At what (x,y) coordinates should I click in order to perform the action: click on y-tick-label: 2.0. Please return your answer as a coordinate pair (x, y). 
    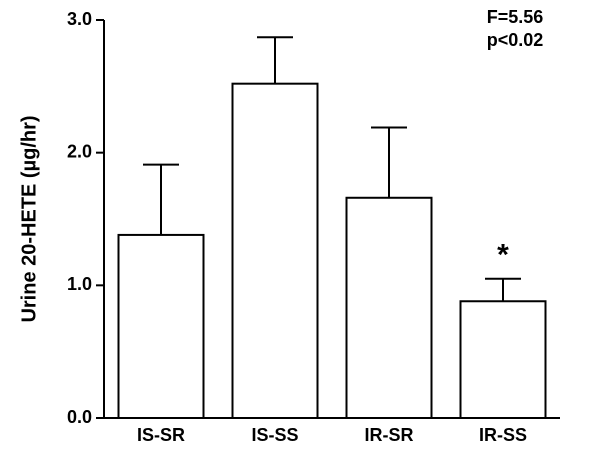
    Looking at the image, I should click on (79, 151).